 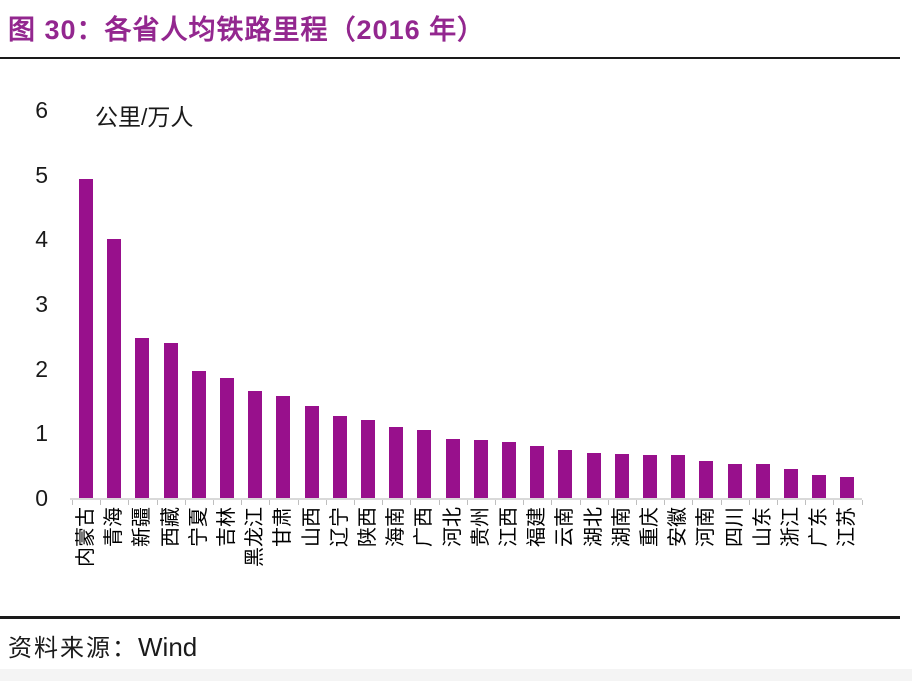 What do you see at coordinates (255, 537) in the screenshot?
I see `x-axis-category-label: 黑龙江` at bounding box center [255, 537].